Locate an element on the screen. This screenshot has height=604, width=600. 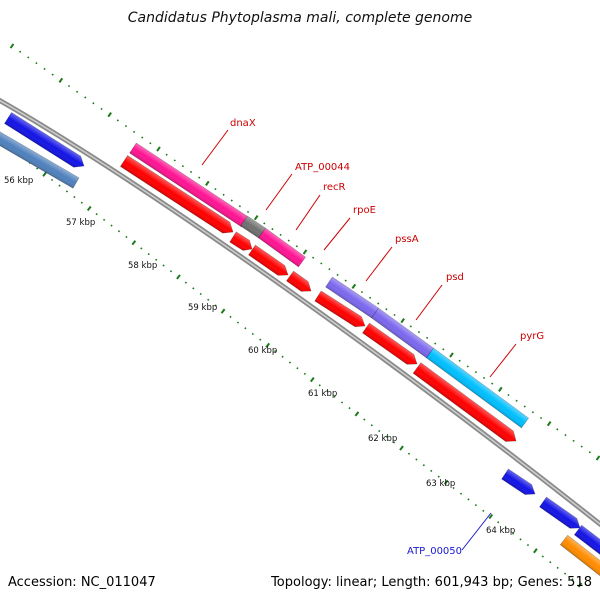
gene-label: ATP_00044 is located at coordinates (322, 167).